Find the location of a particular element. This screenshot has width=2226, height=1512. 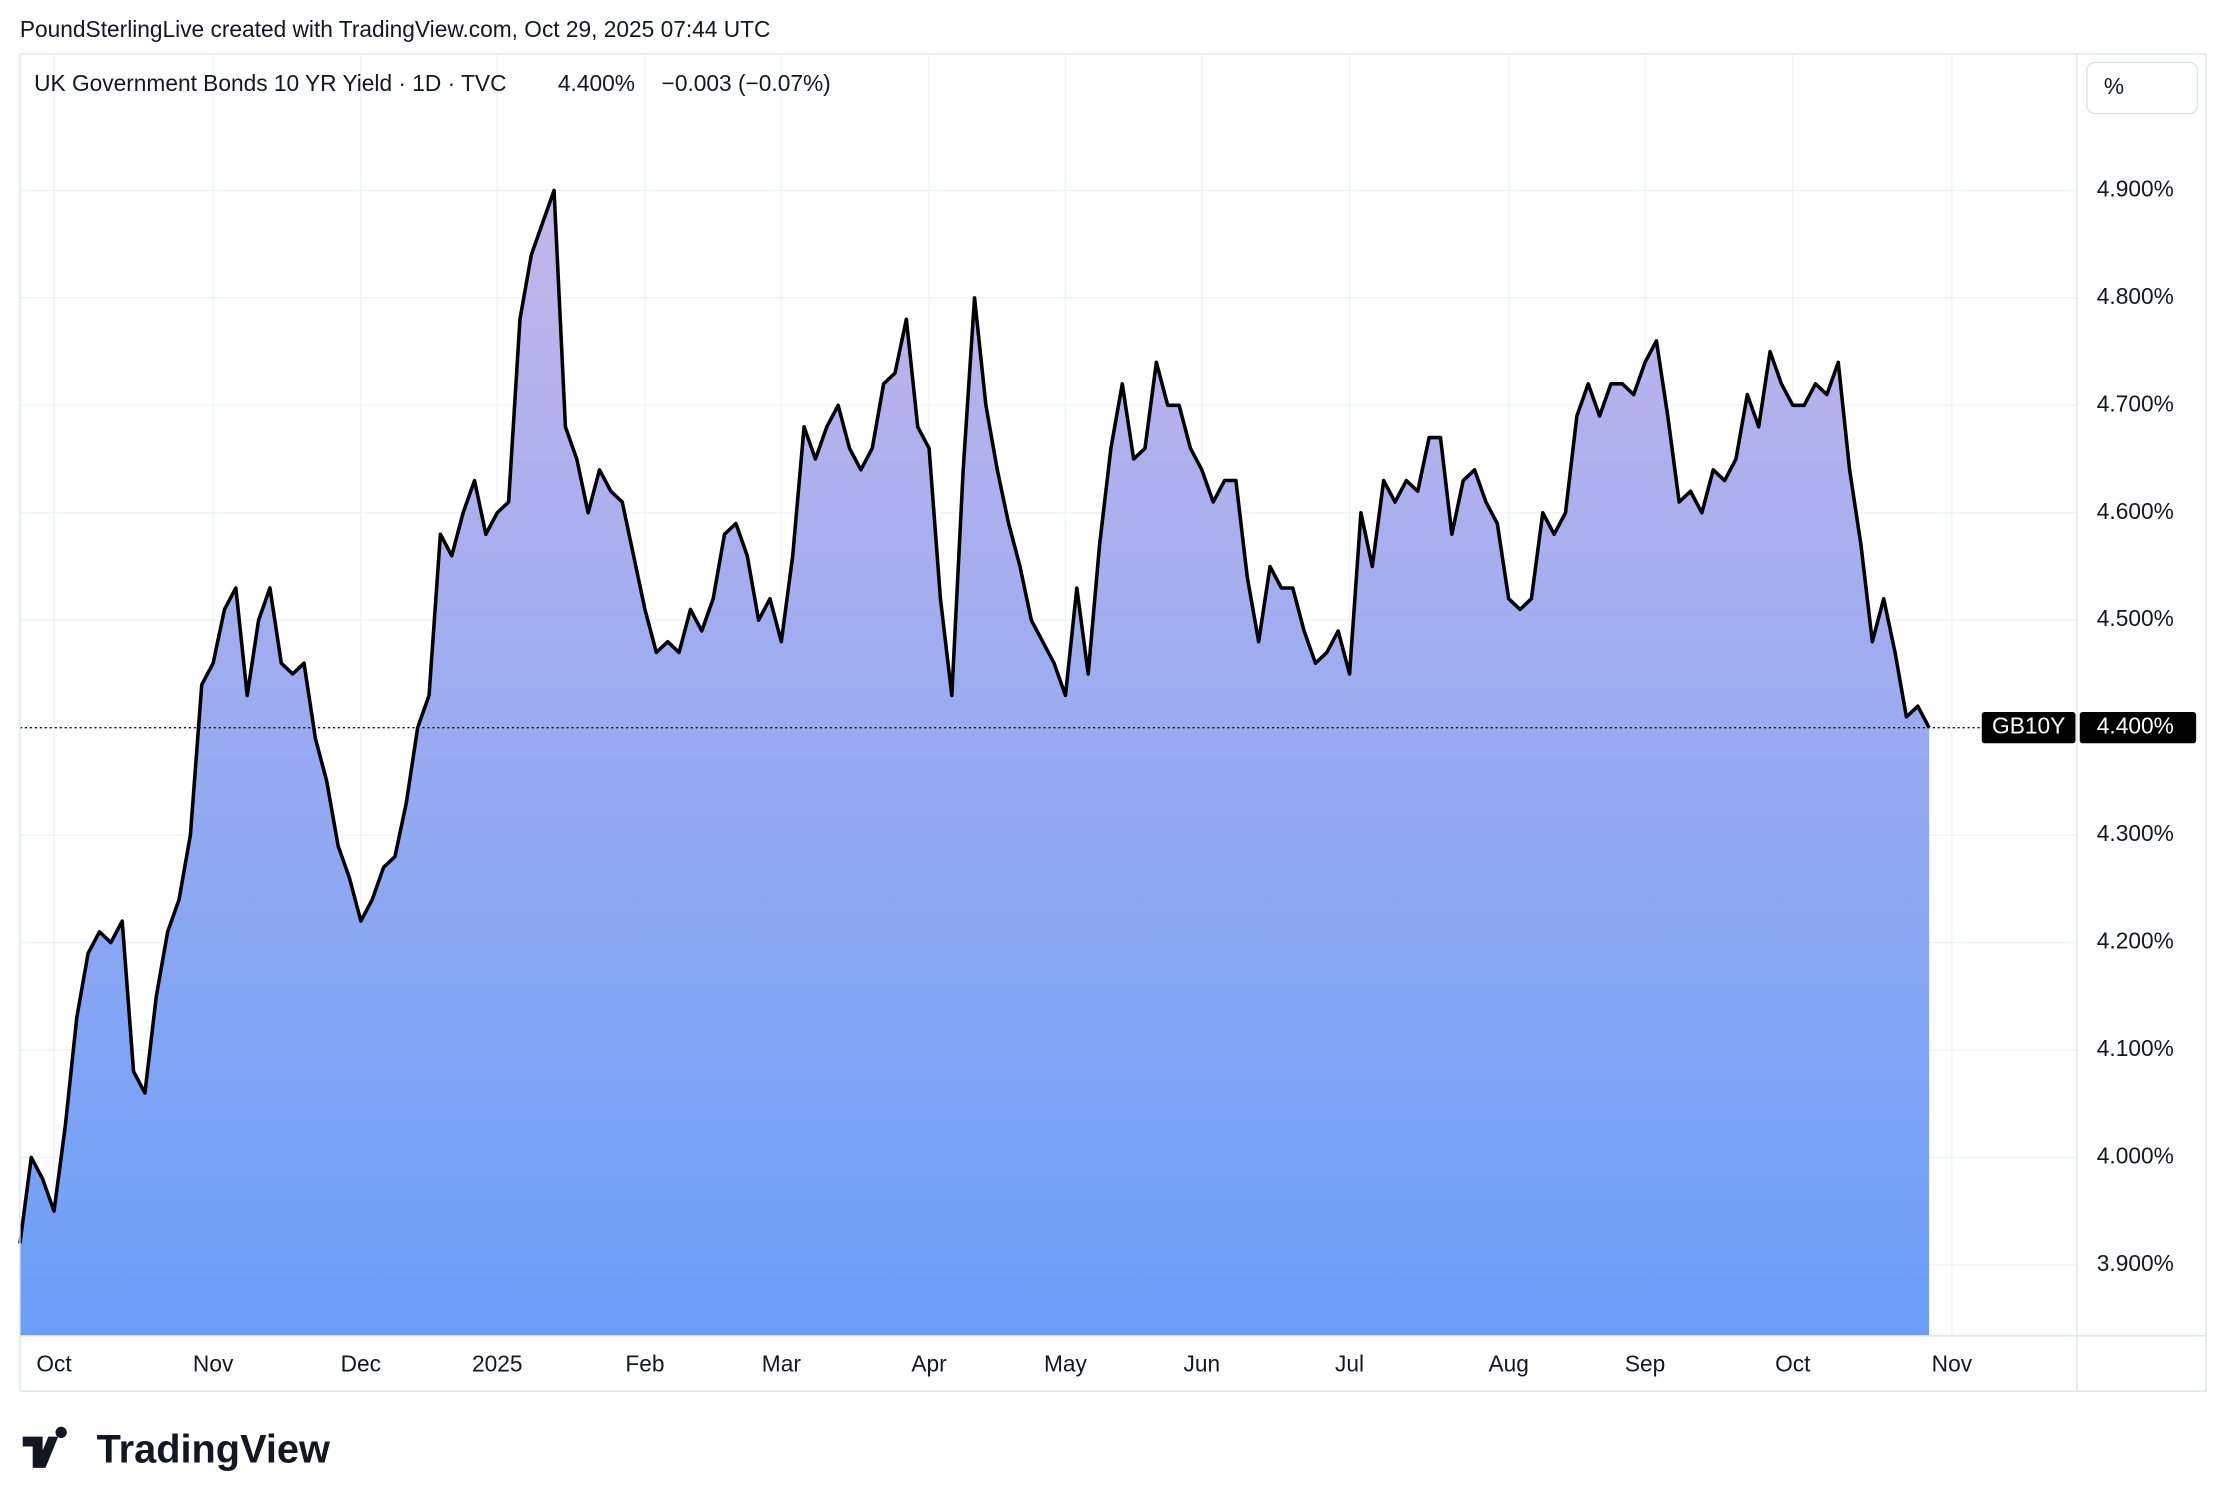

x-tick-label: Sep is located at coordinates (1645, 1364).